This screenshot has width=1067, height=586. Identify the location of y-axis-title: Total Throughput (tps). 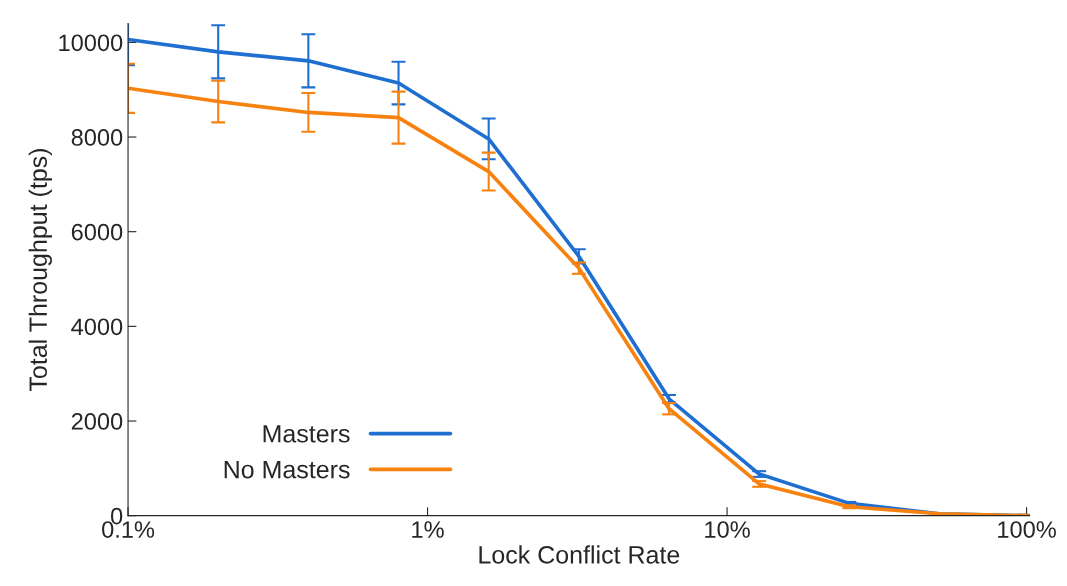
(40, 270).